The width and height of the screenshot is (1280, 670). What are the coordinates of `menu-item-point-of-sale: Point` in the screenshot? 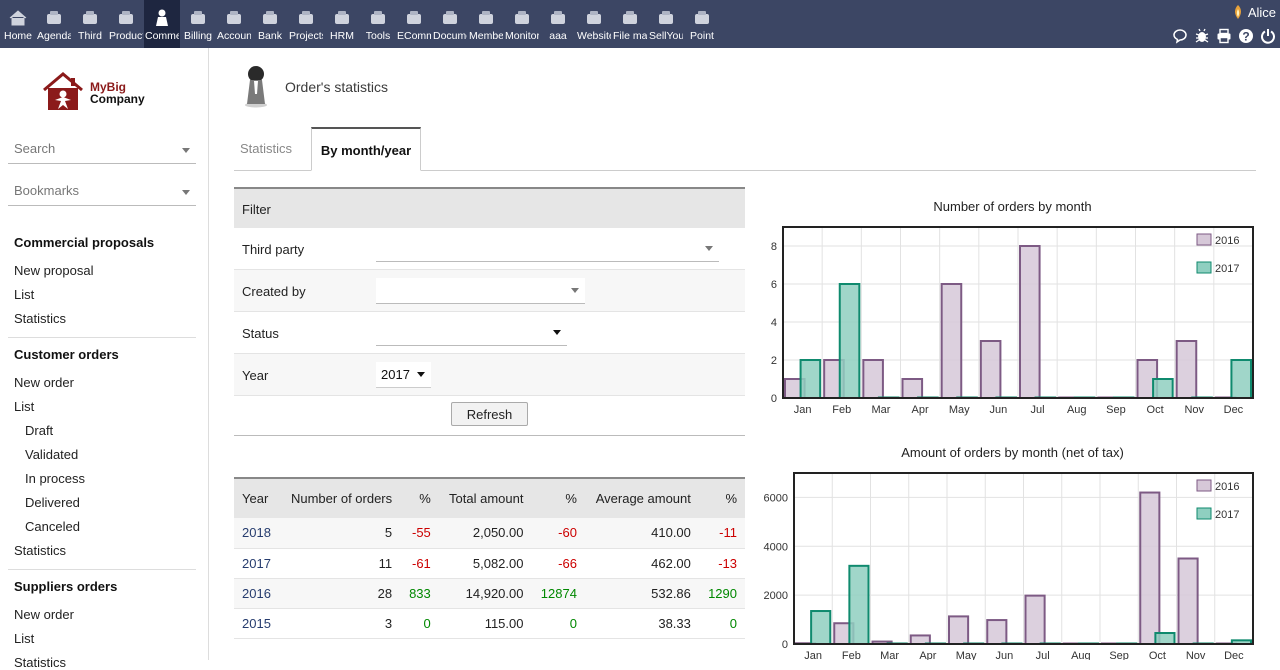 It's located at (702, 24).